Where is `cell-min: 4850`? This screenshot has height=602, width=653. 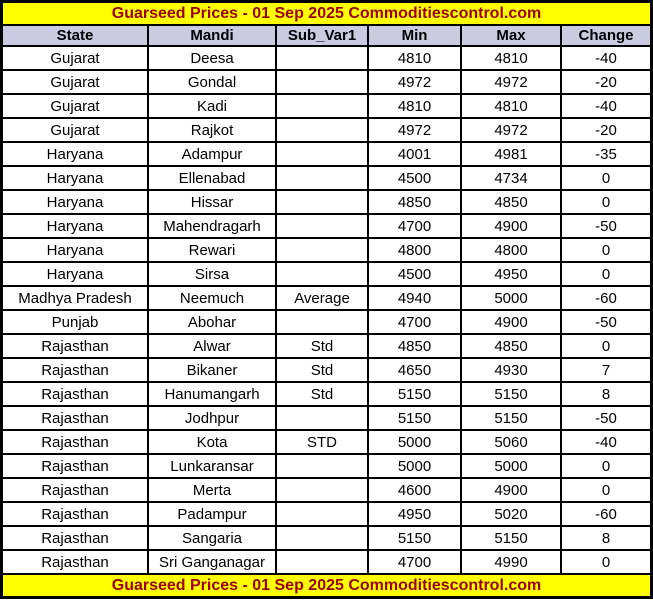 cell-min: 4850 is located at coordinates (414, 346).